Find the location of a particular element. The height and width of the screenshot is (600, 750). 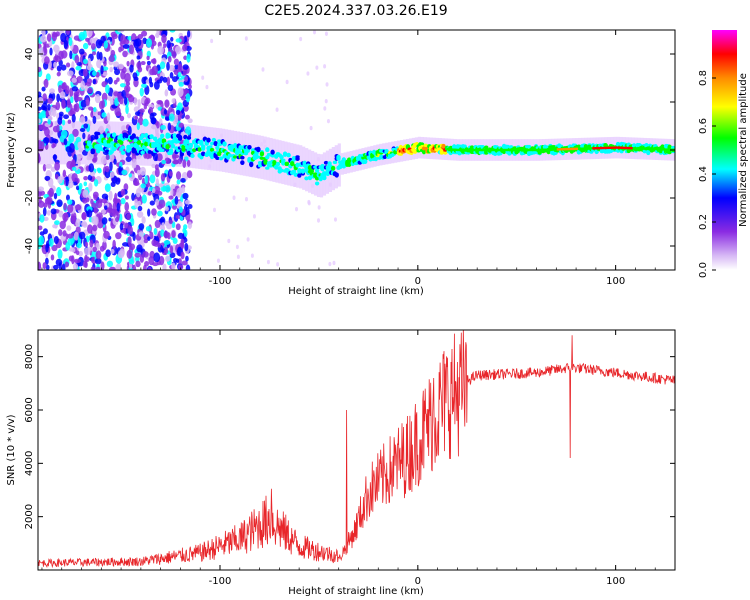

y-tick-label: 6000 is located at coordinates (29, 409).